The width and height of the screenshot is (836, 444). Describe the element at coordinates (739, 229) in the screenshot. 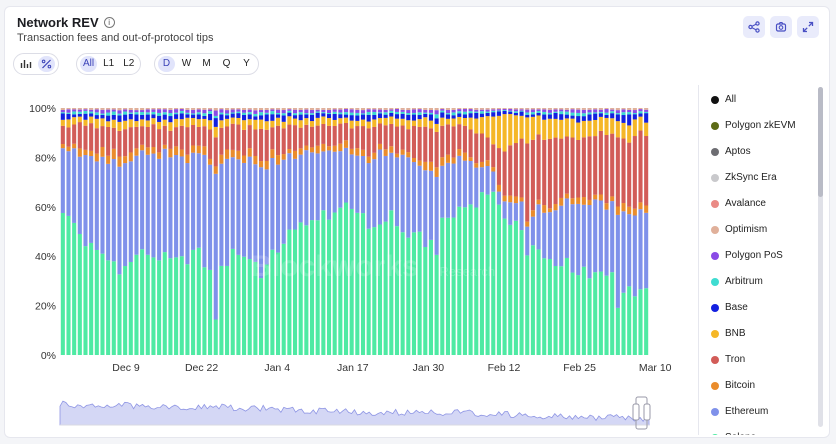

I see `legend-item-optimism: Optimism` at that location.